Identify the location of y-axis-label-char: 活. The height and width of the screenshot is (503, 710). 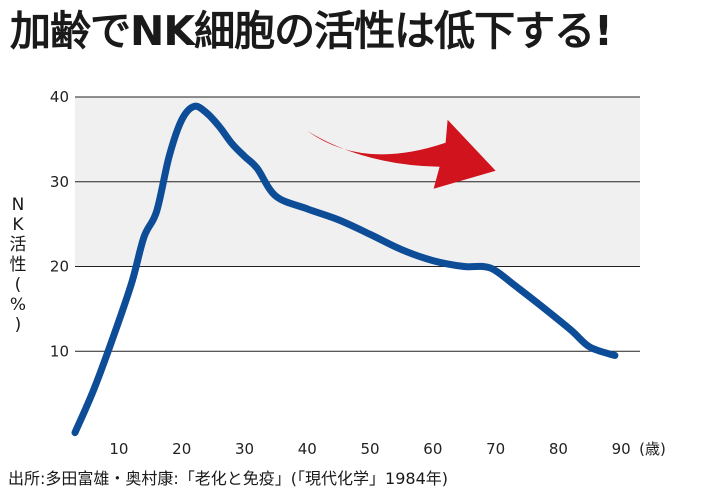
(18, 245).